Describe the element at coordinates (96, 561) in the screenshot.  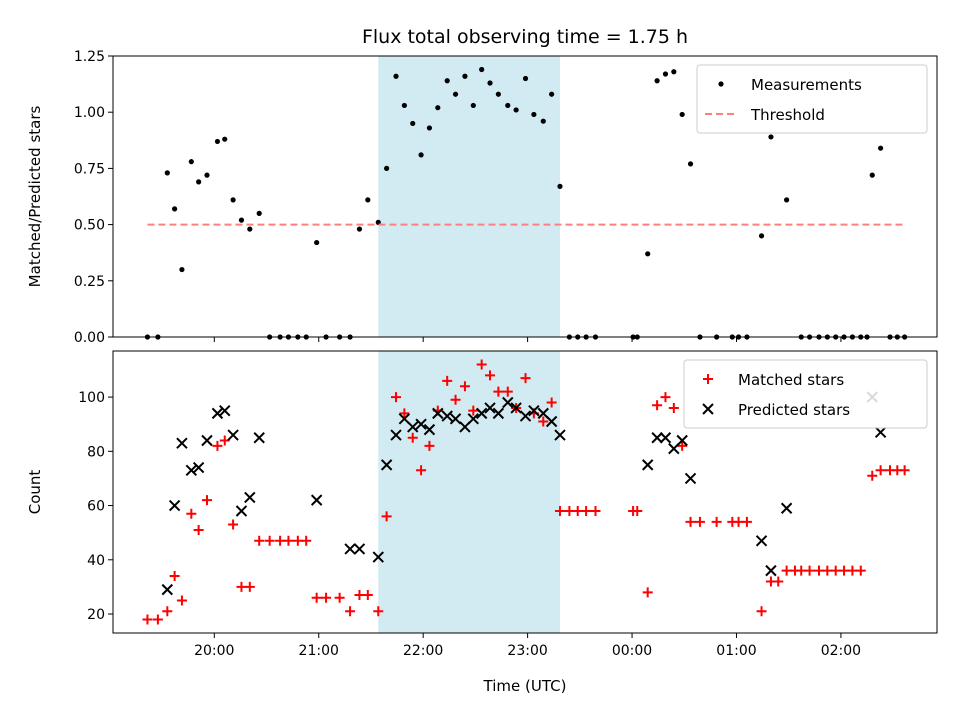
I see `y-tick-label: 40` at that location.